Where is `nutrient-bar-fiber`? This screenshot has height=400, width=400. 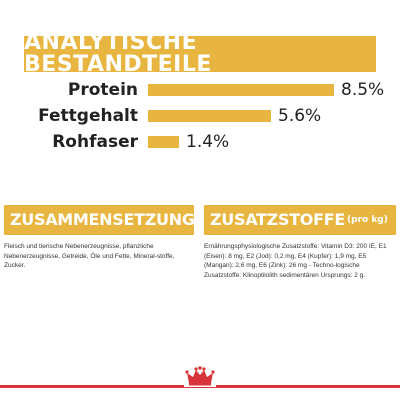
nutrient-bar-fiber is located at coordinates (163, 142).